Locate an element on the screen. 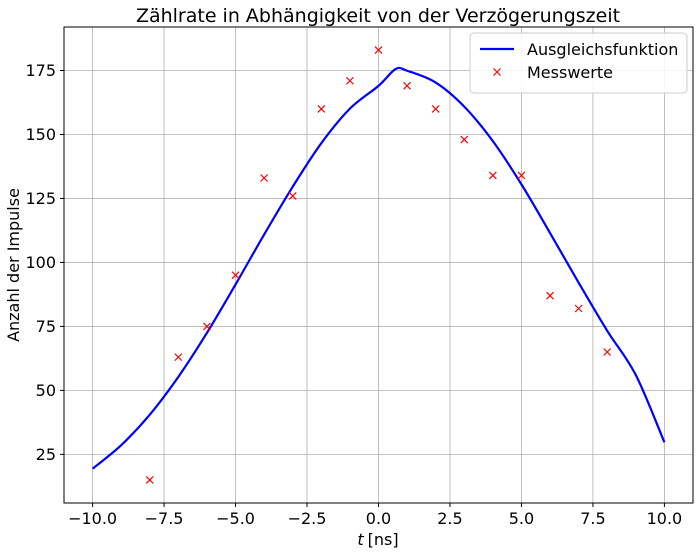 The height and width of the screenshot is (559, 699). x-tick-label: 5.0 is located at coordinates (521, 518).